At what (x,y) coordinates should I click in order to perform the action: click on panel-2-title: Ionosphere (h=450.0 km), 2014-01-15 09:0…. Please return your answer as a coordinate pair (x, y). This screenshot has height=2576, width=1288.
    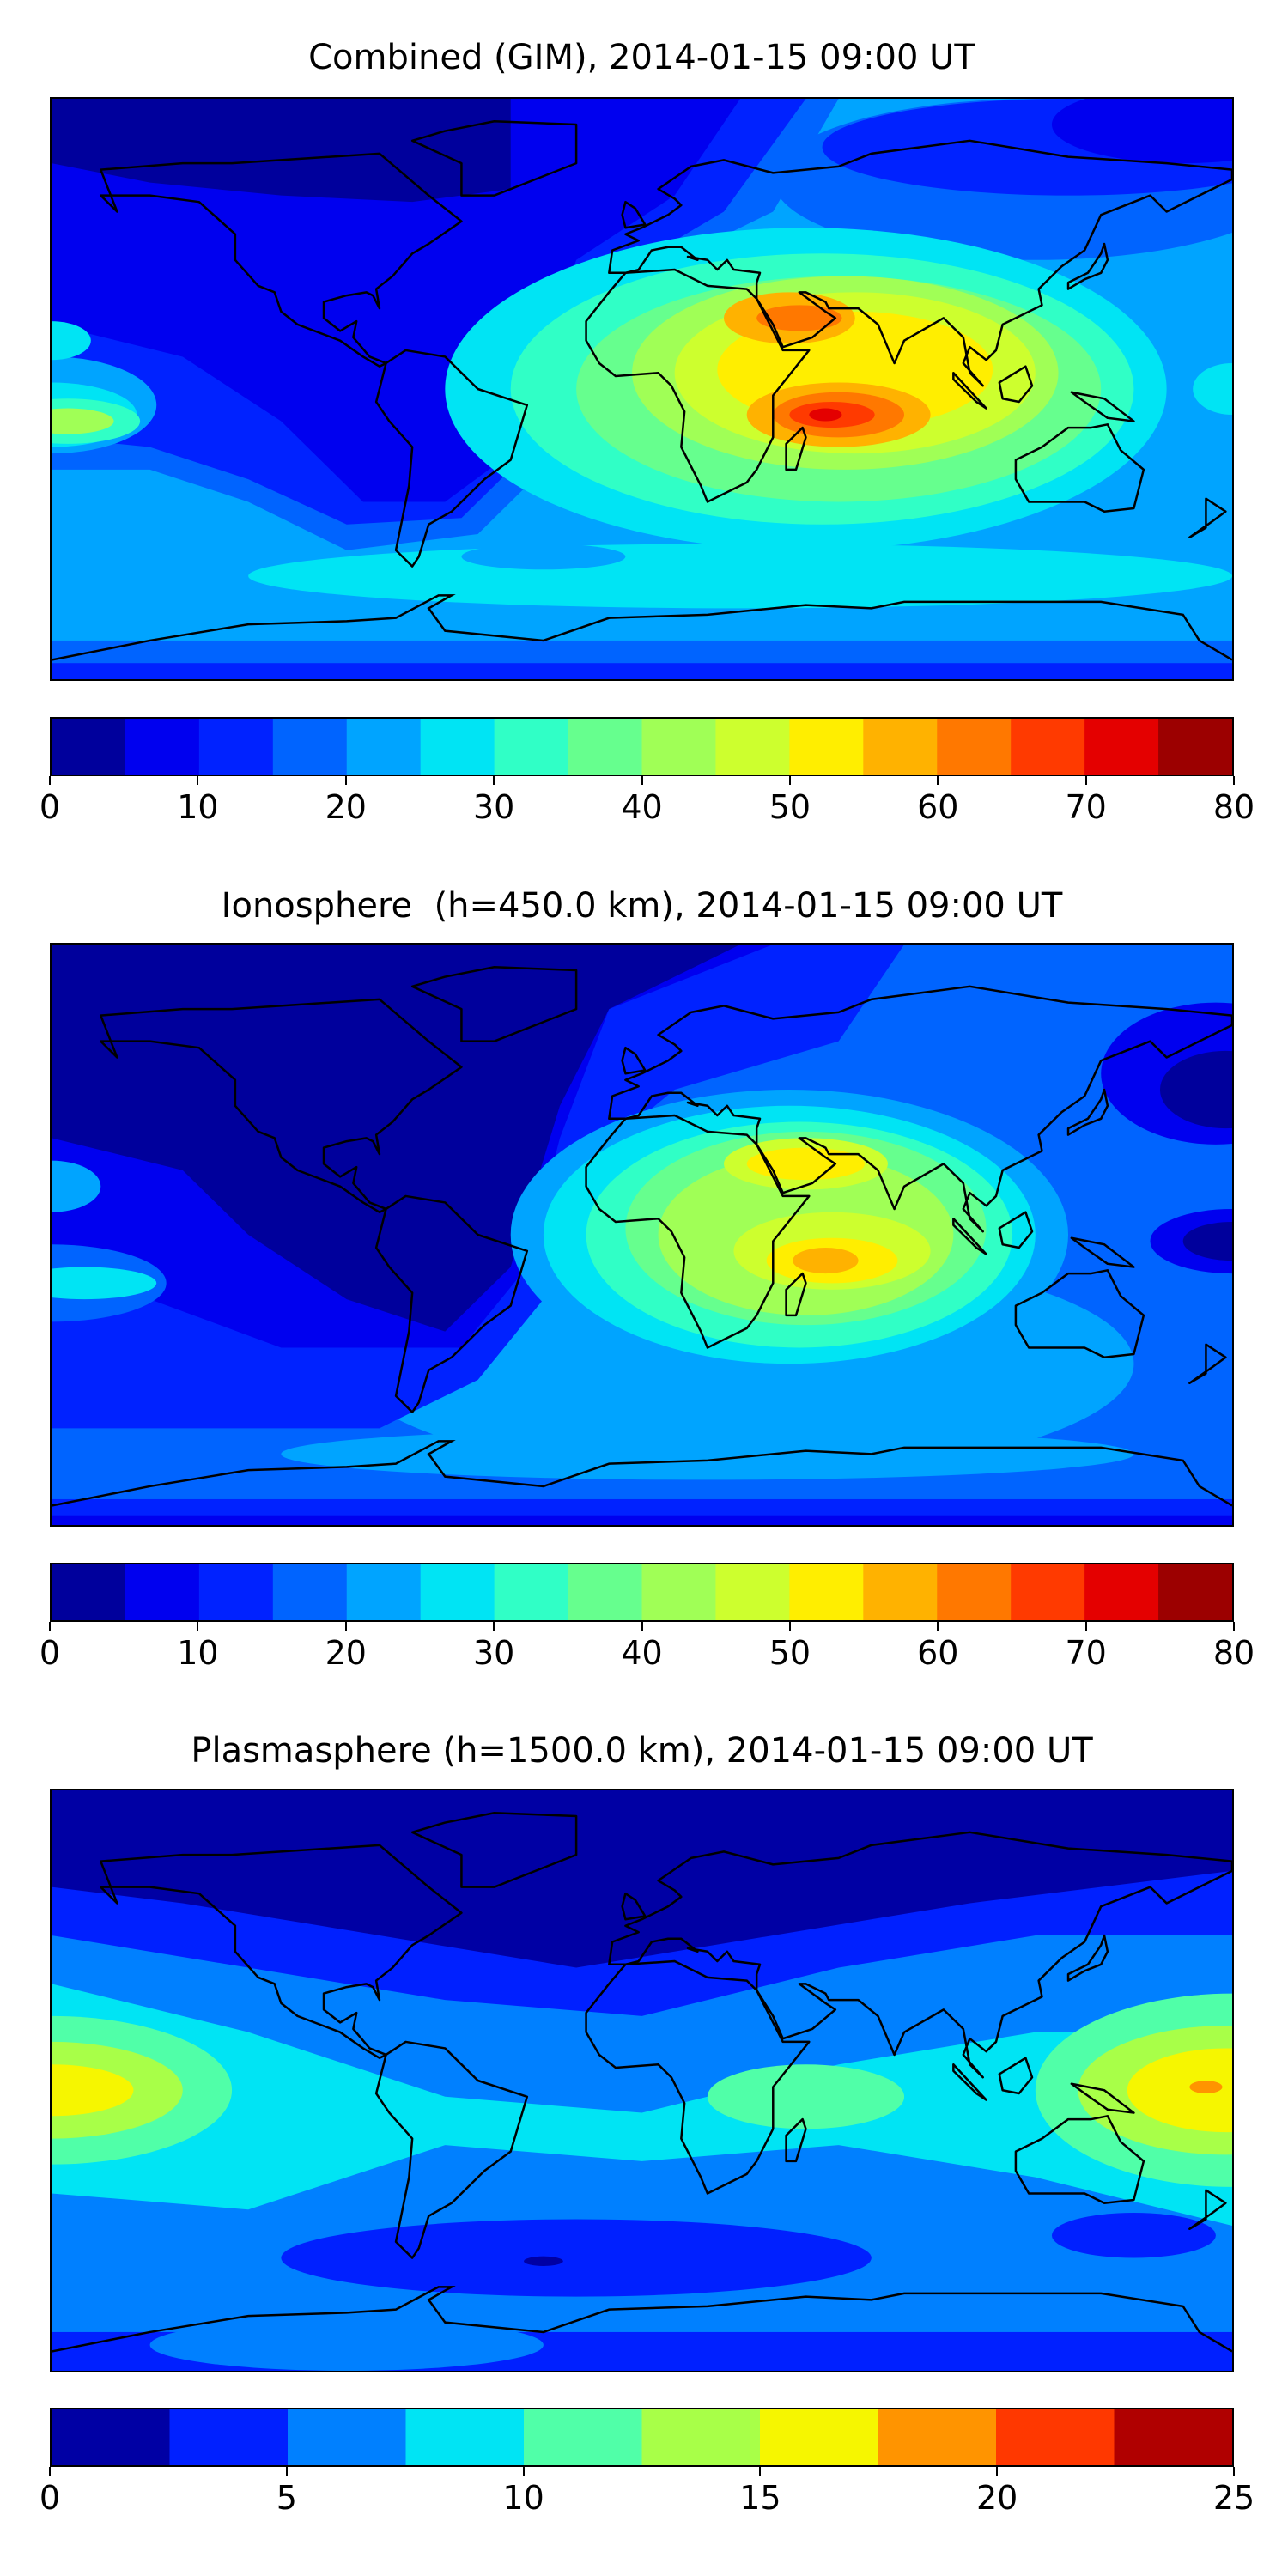
    Looking at the image, I should click on (642, 906).